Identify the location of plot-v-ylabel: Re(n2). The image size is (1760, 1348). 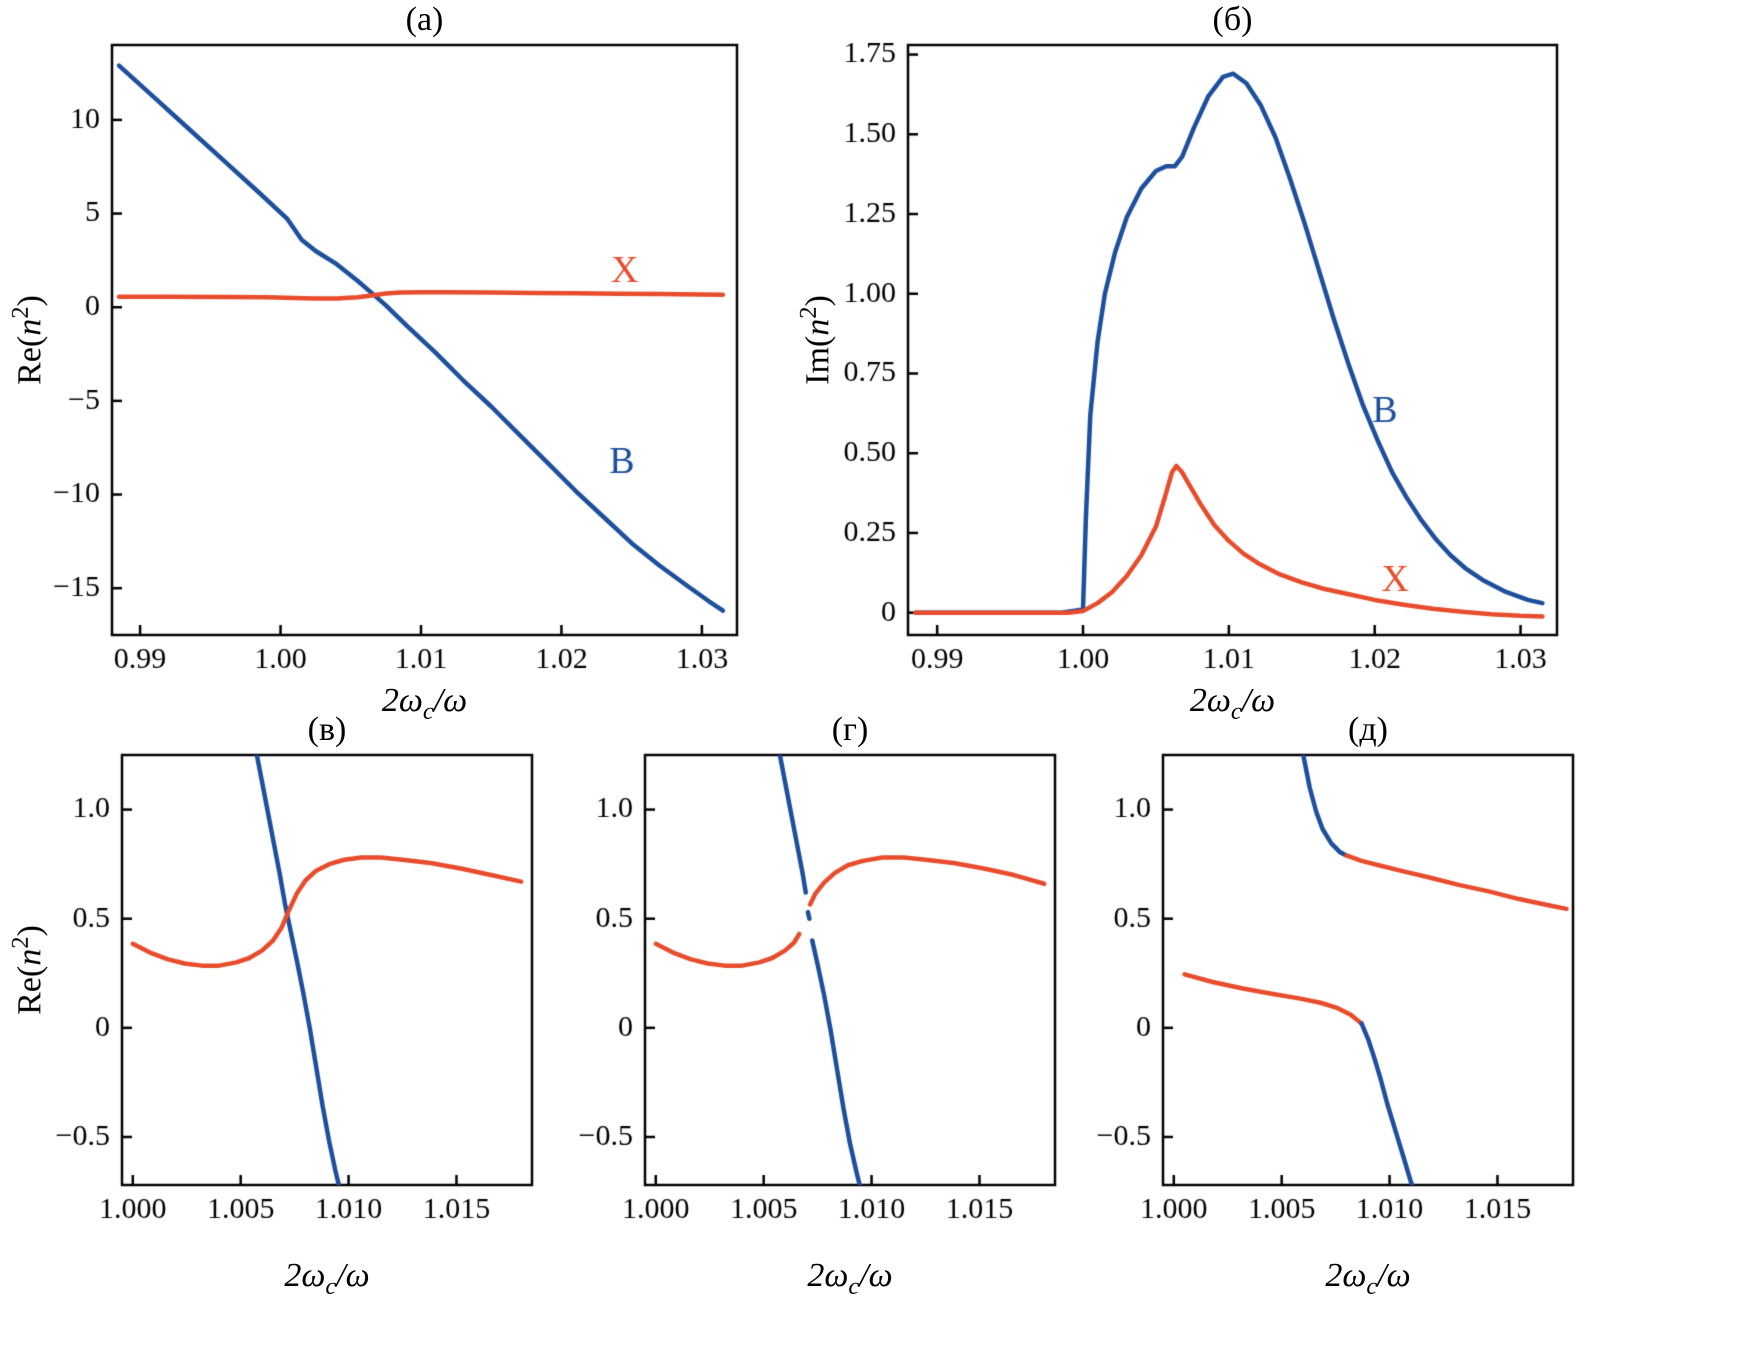
(28, 970).